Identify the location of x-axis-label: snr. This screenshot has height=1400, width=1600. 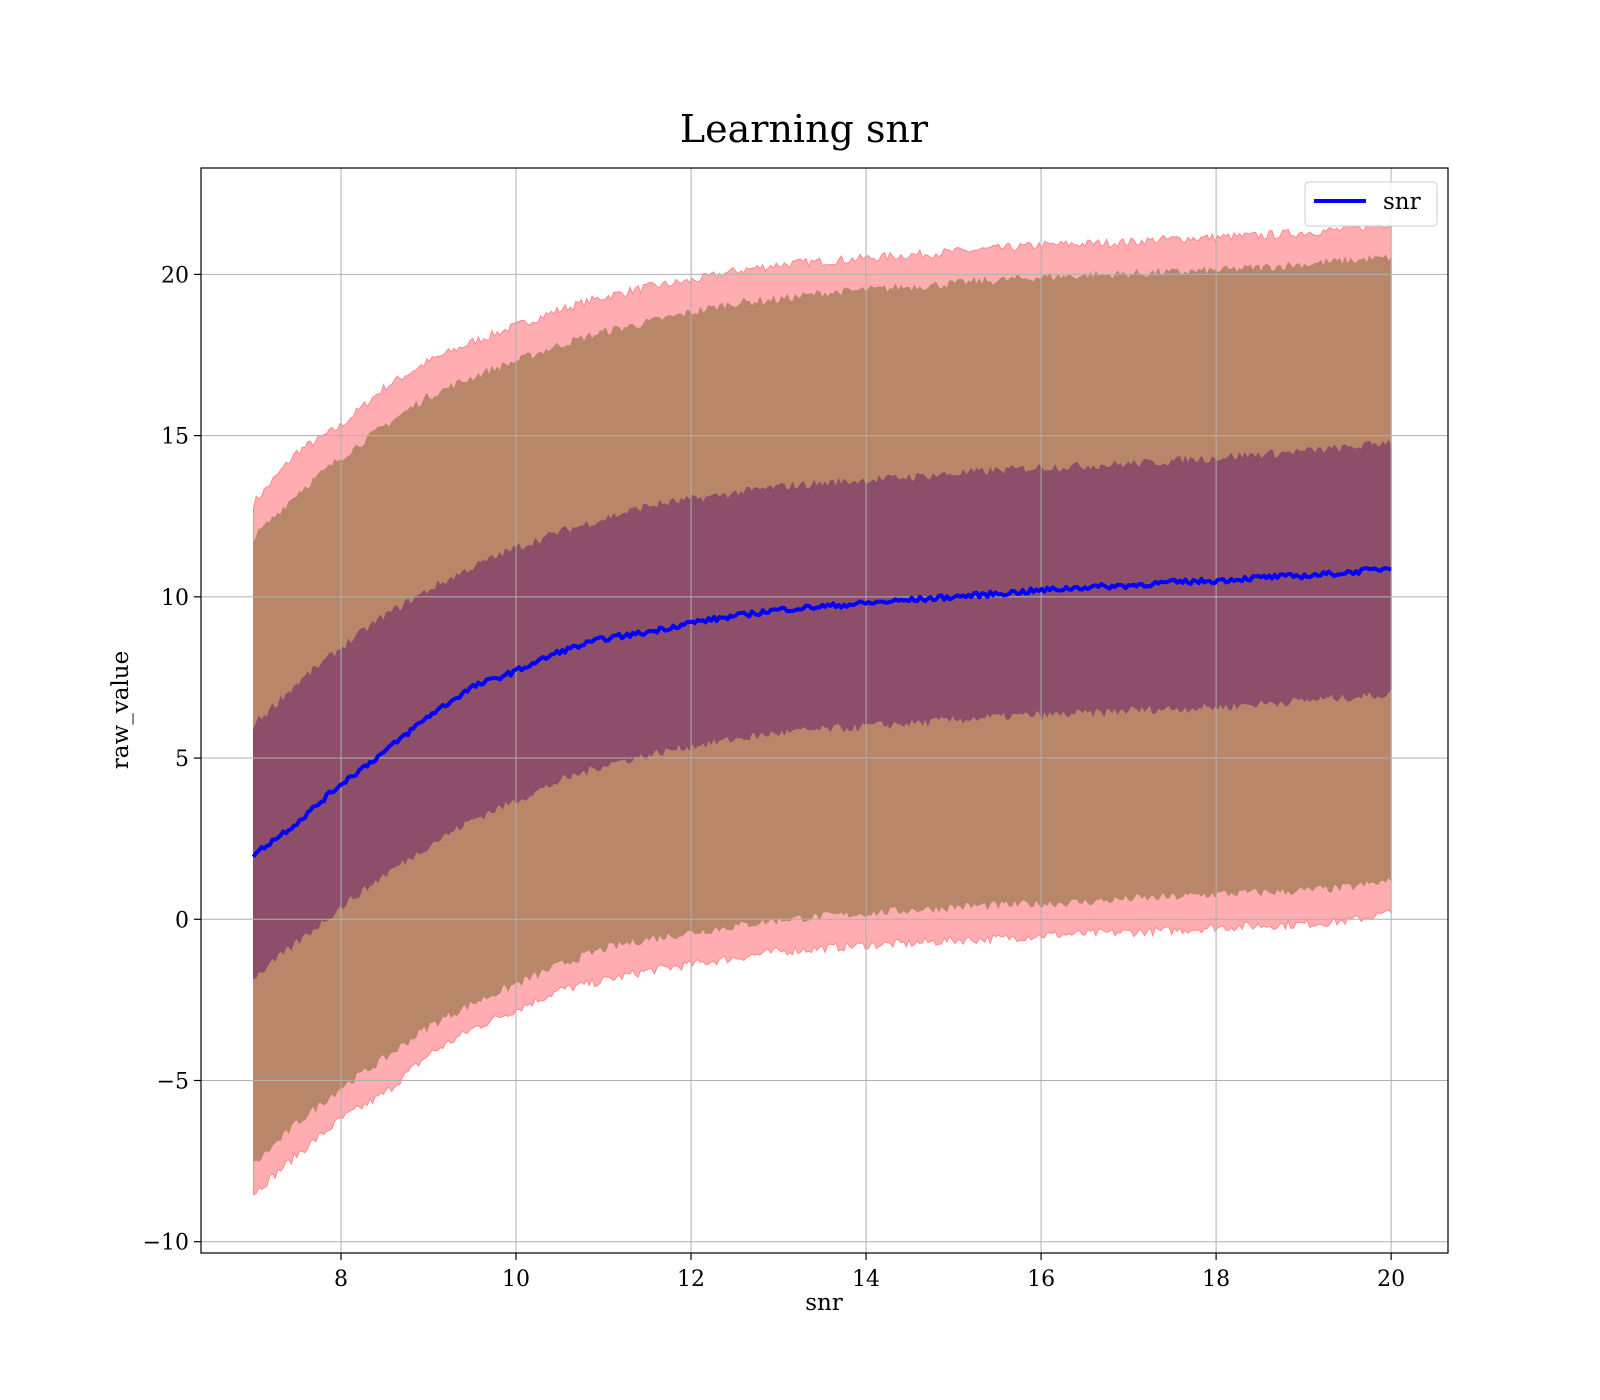
(824, 1303).